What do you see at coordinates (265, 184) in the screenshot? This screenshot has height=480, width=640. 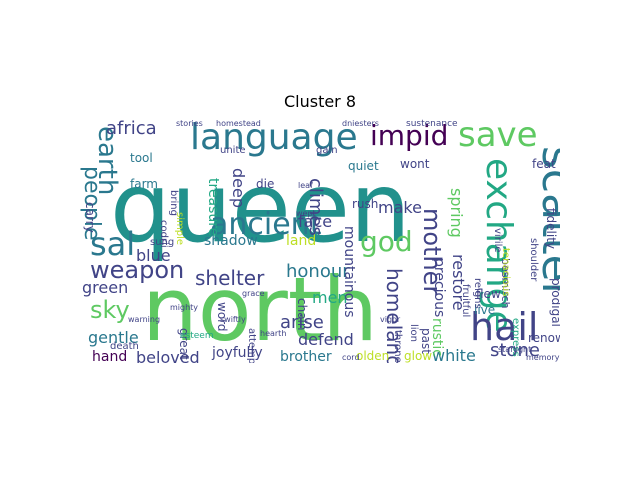 I see `cloud-word: die` at bounding box center [265, 184].